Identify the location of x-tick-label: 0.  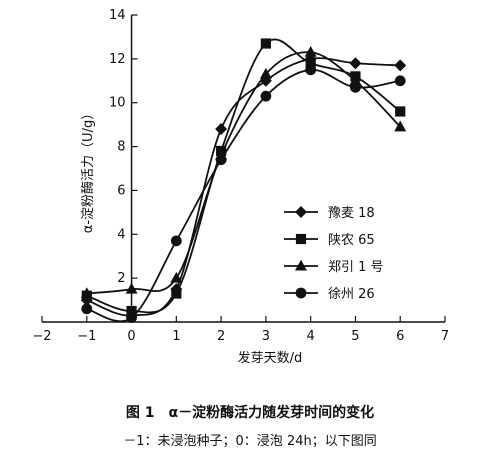
(131, 336).